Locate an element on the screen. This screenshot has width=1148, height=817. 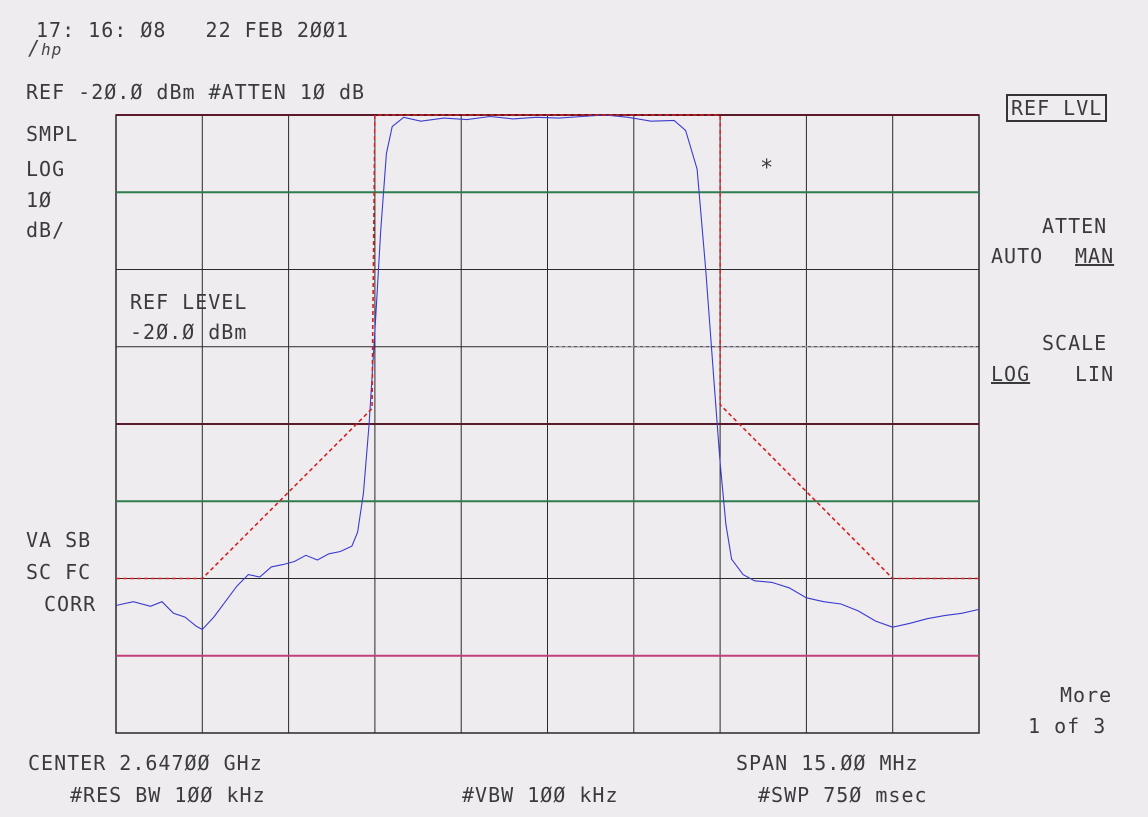
sweep-time: #SWP 75Ø msec is located at coordinates (843, 795).